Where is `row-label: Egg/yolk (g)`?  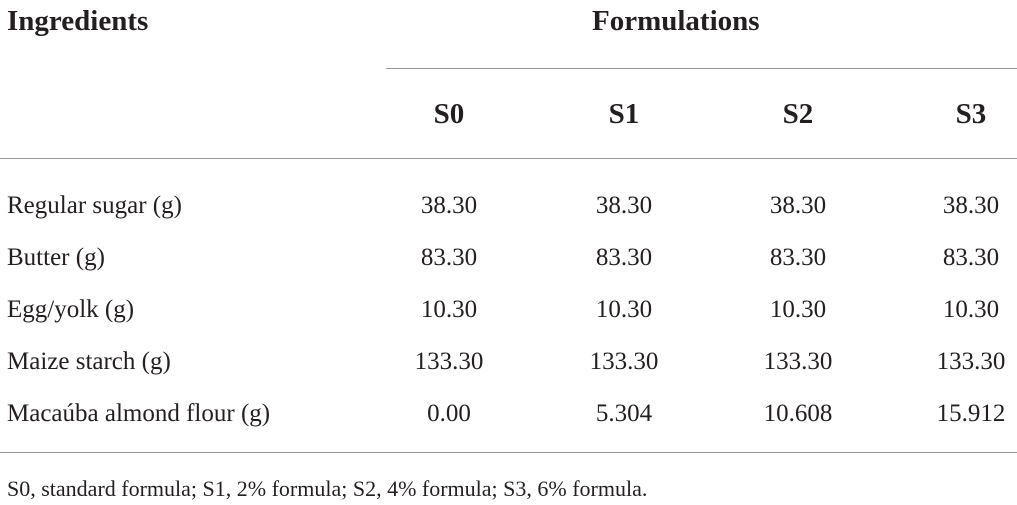 row-label: Egg/yolk (g) is located at coordinates (71, 309).